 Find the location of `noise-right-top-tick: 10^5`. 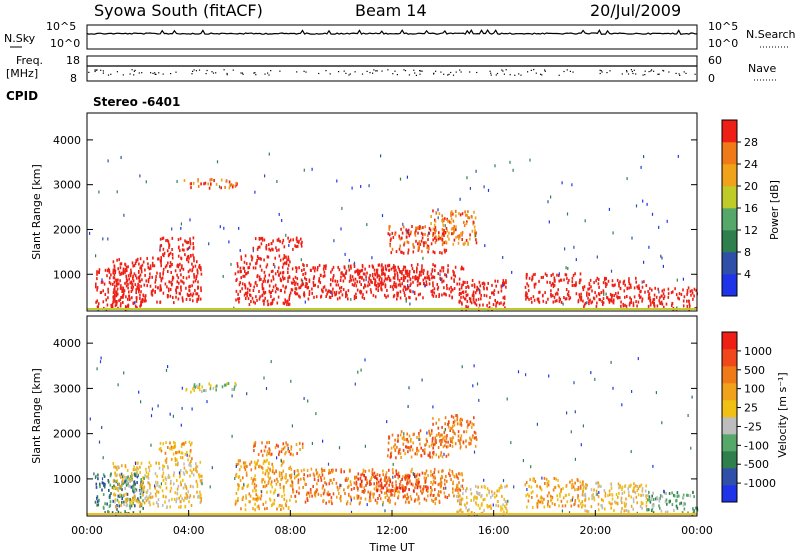

noise-right-top-tick: 10^5 is located at coordinates (723, 26).